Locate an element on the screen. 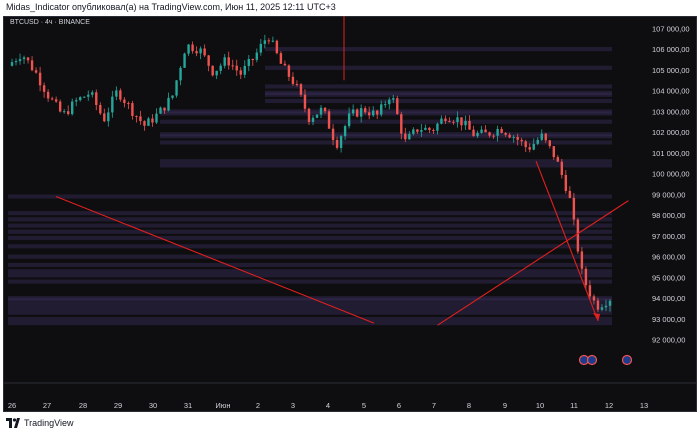 The width and height of the screenshot is (700, 433). price-tick-label: 105 000,00 is located at coordinates (671, 70).